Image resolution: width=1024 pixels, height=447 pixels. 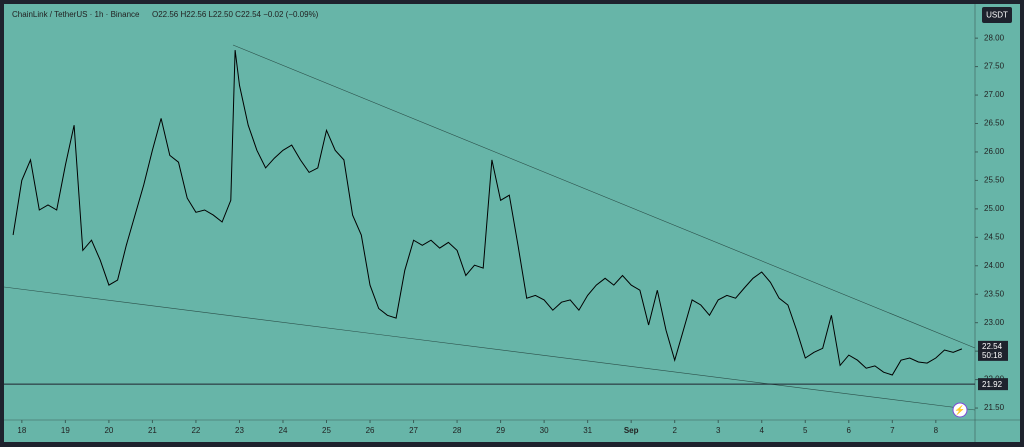 I want to click on currency-button, so click(x=997, y=15).